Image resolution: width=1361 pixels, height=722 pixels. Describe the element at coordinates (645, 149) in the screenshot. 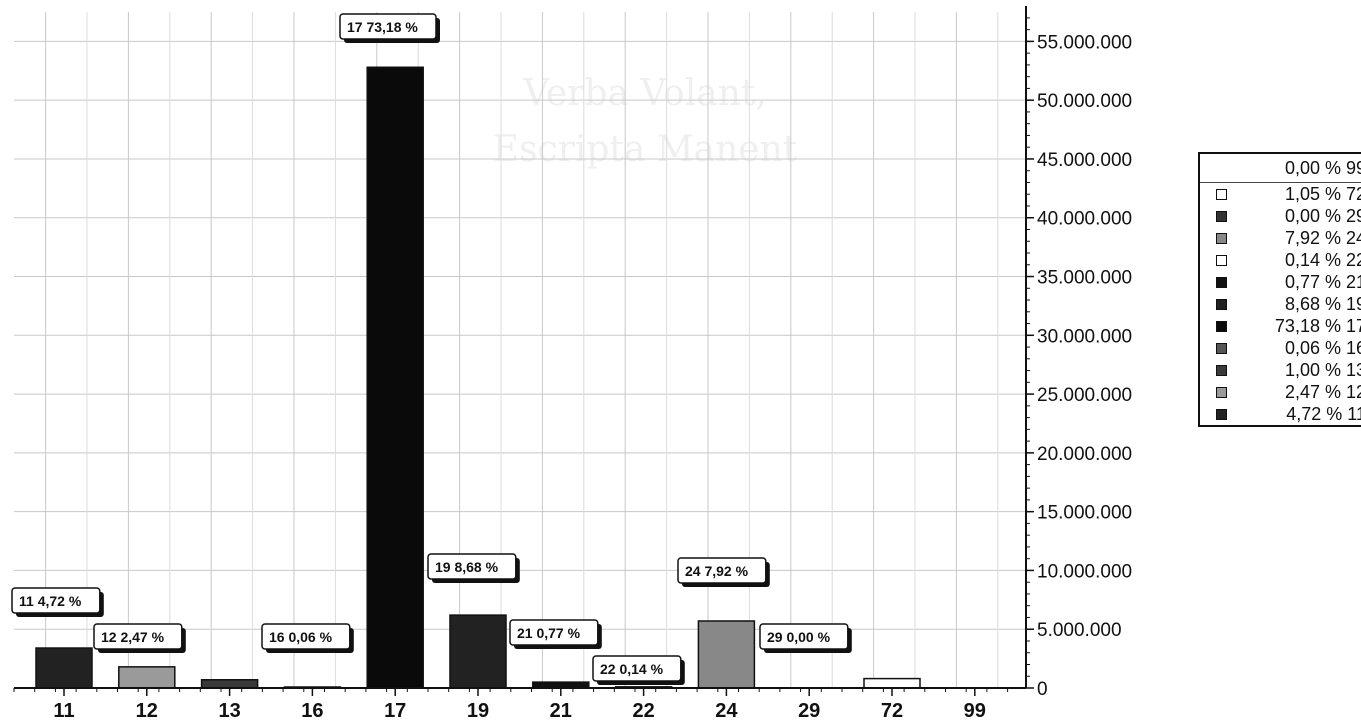

I see `watermark-line2: Escripta Manent` at that location.